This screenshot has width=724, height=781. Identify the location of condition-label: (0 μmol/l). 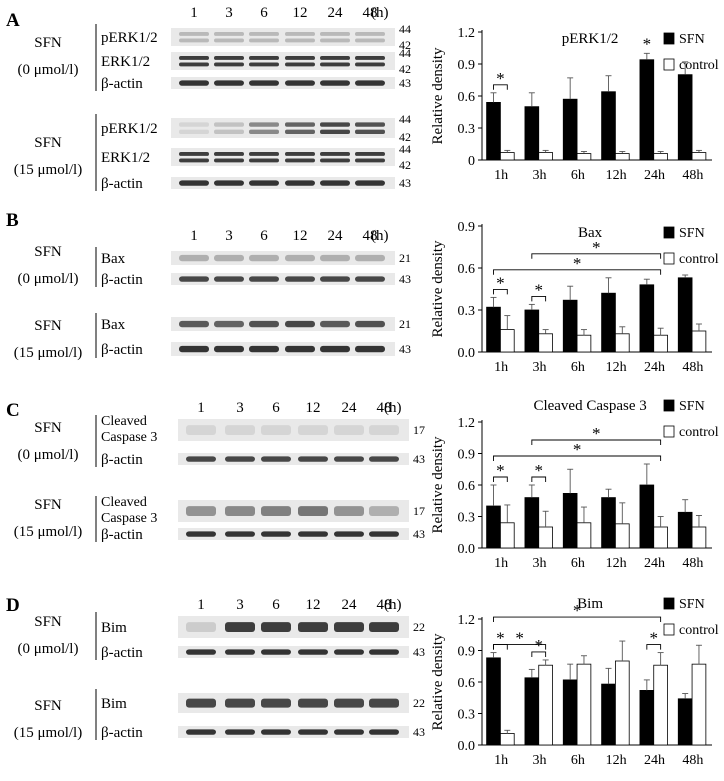
(48, 70).